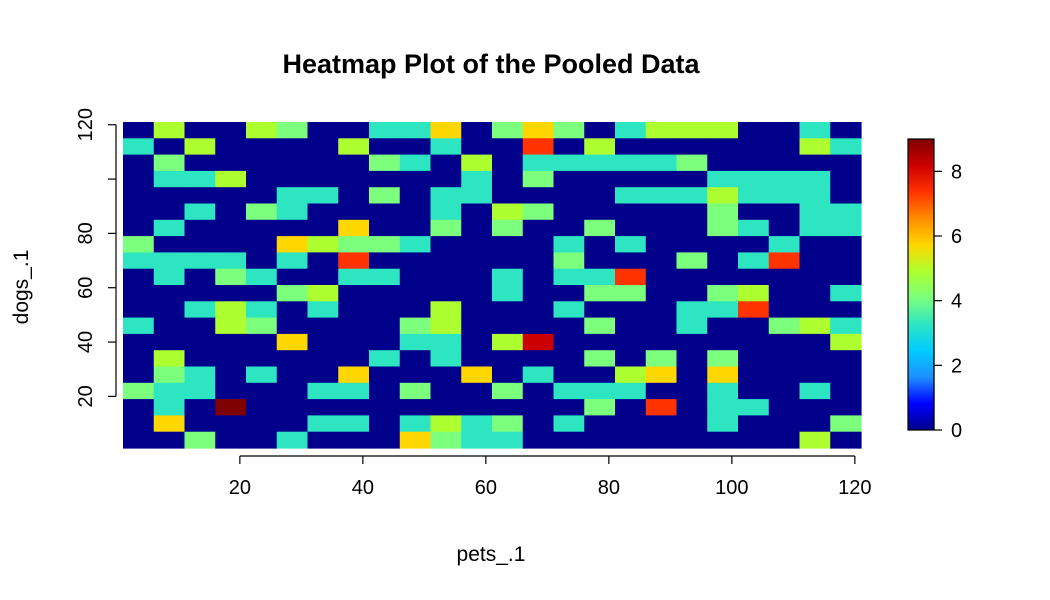 The image size is (1050, 600). What do you see at coordinates (96, 258) in the screenshot?
I see `y-axis: 20 40 60 80 120` at bounding box center [96, 258].